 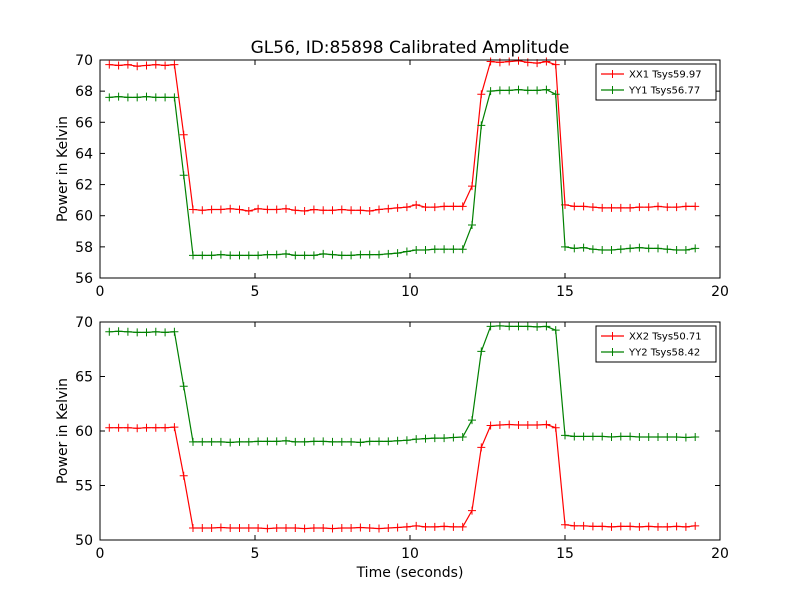 I want to click on chart-0-y-axis-label: Power in Kelvin, so click(x=63, y=169).